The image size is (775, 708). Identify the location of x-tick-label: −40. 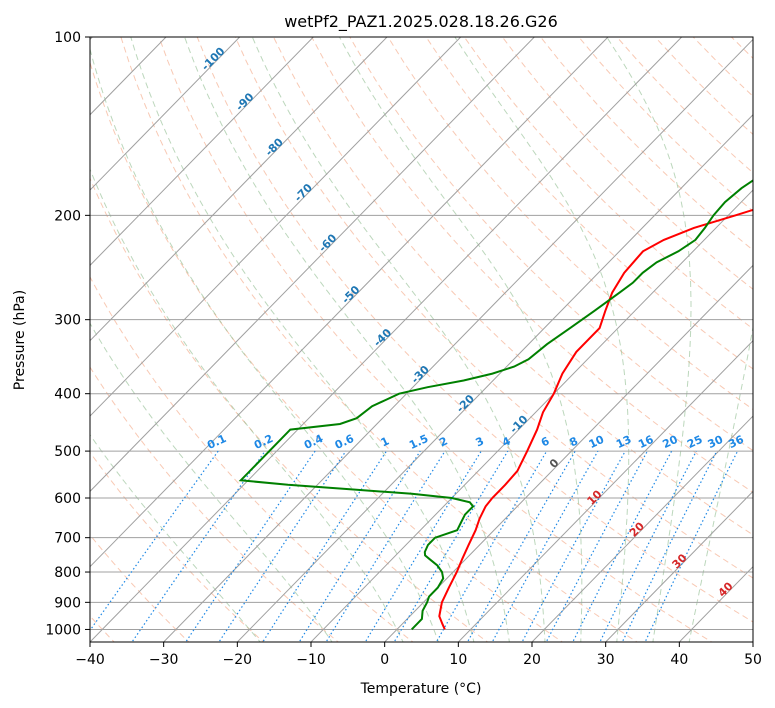
(90, 660).